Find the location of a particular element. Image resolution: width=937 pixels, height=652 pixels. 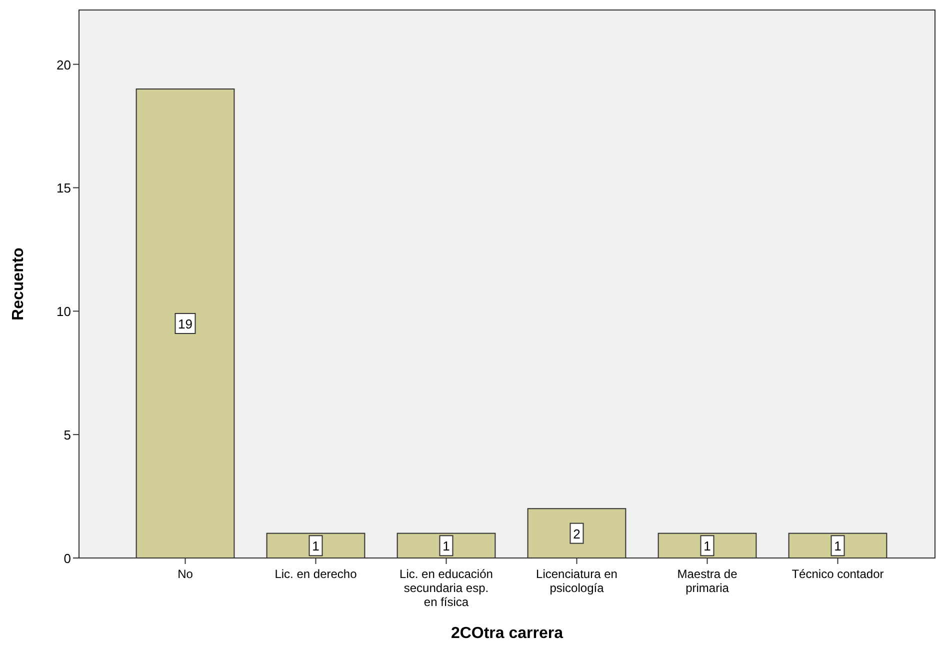

y-tick-label: 10 is located at coordinates (63, 312).